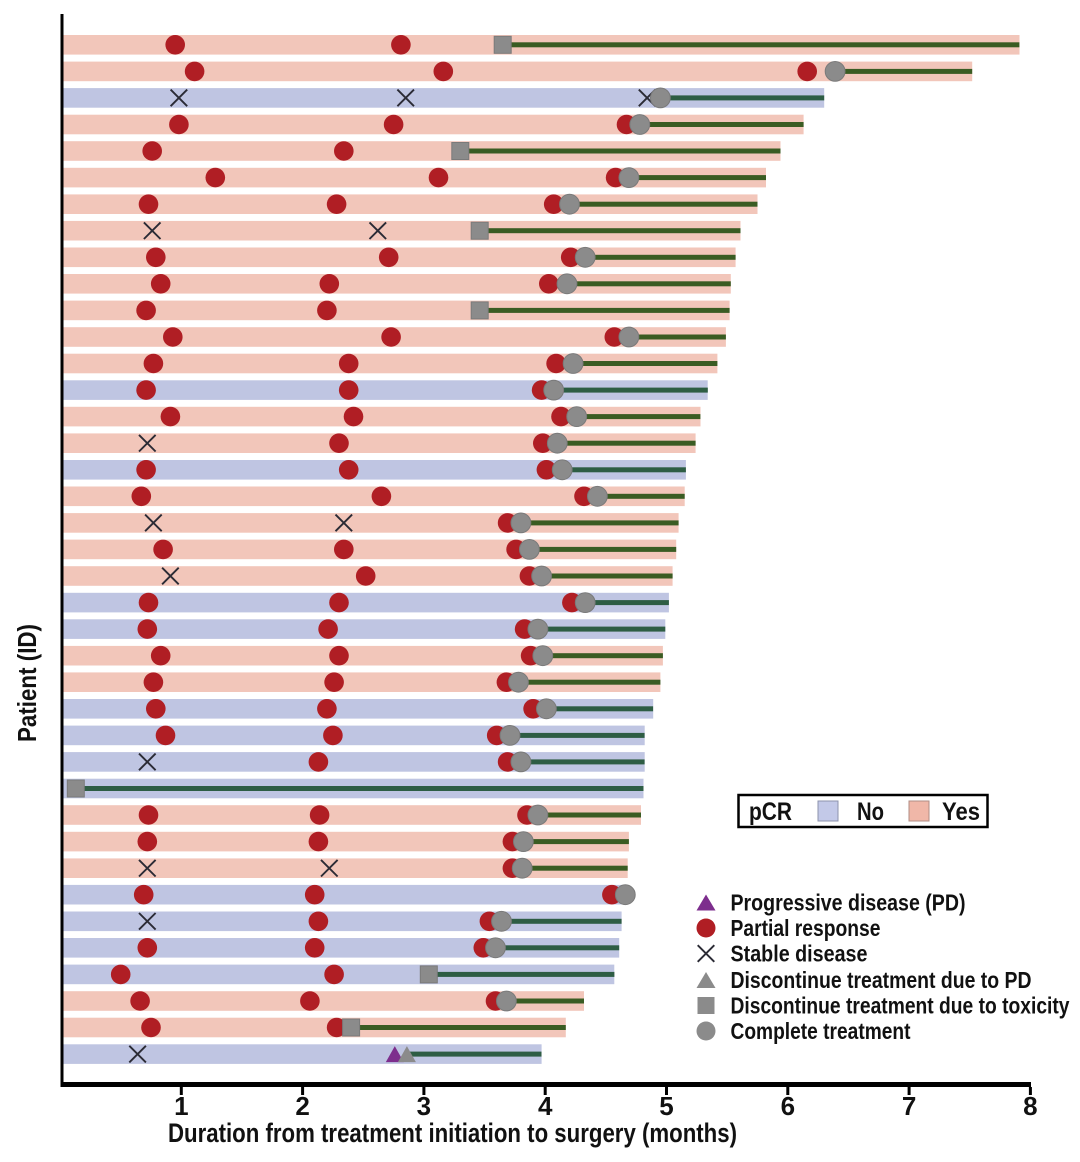  Describe the element at coordinates (821, 1031) in the screenshot. I see `svg-text: Complete treatment` at that location.